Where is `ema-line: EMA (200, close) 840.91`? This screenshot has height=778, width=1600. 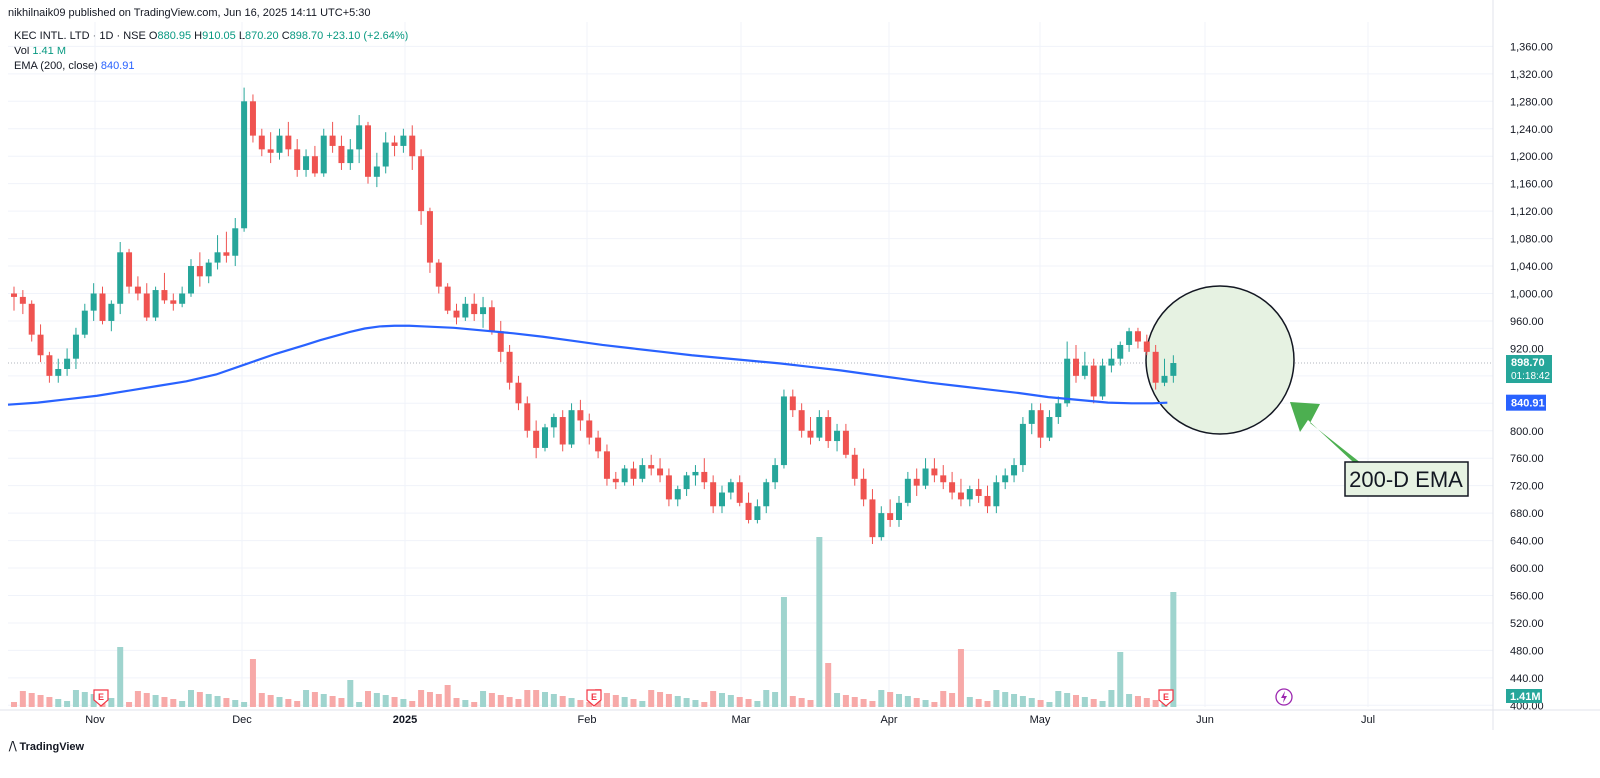 ema-line: EMA (200, close) 840.91 is located at coordinates (211, 66).